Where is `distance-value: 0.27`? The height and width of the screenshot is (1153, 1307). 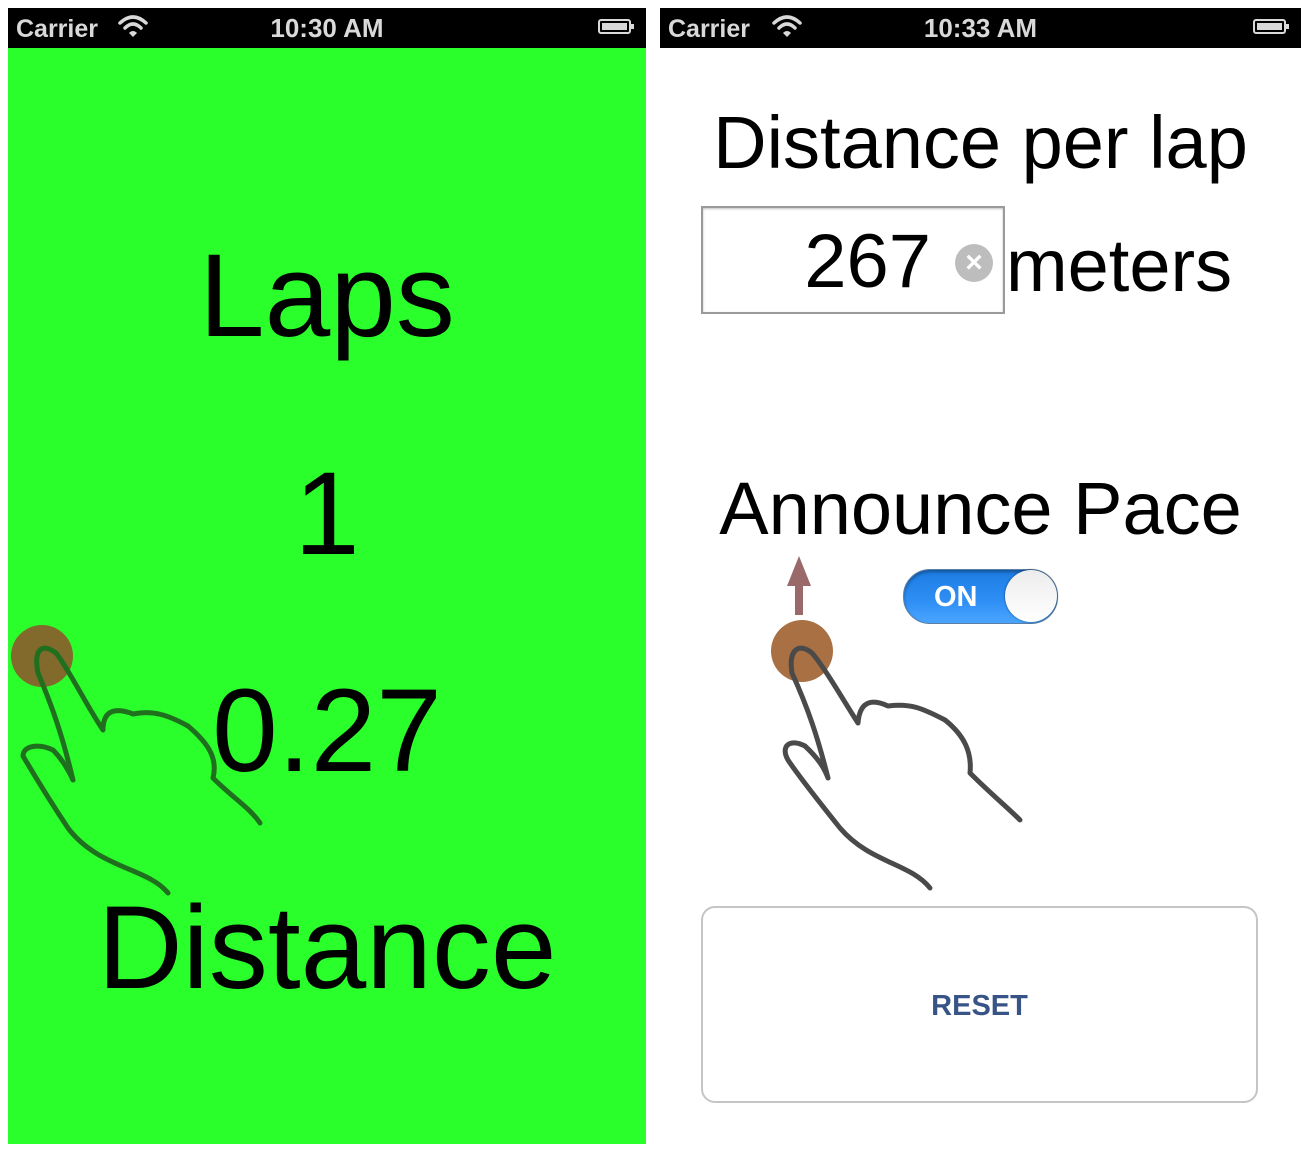
distance-value: 0.27 is located at coordinates (327, 731).